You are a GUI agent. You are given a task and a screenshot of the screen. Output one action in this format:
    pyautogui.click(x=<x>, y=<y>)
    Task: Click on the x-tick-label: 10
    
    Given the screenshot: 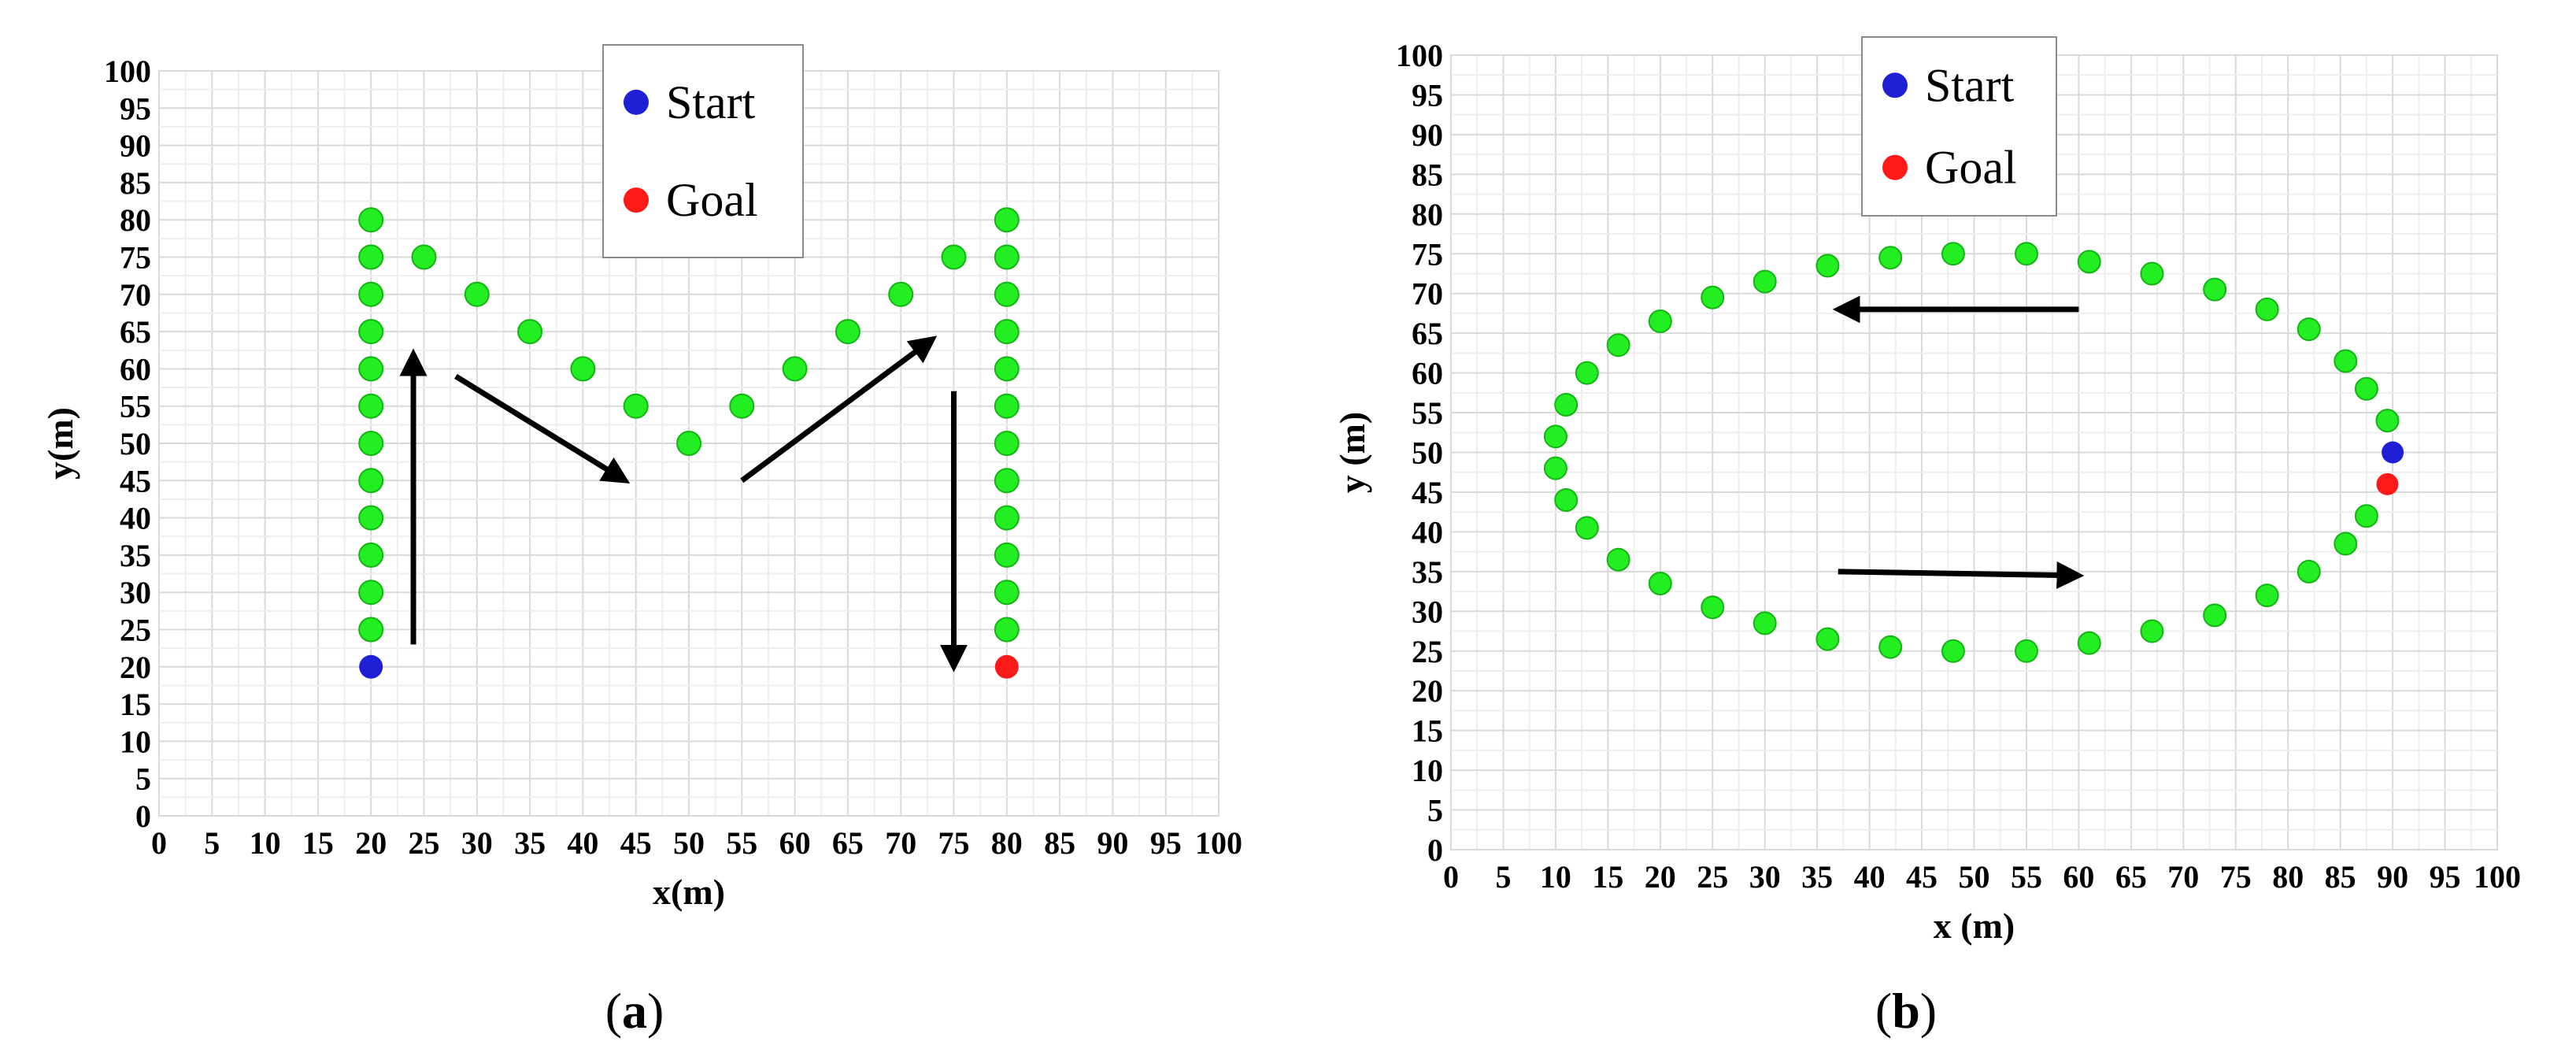 What is the action you would take?
    pyautogui.click(x=1555, y=877)
    